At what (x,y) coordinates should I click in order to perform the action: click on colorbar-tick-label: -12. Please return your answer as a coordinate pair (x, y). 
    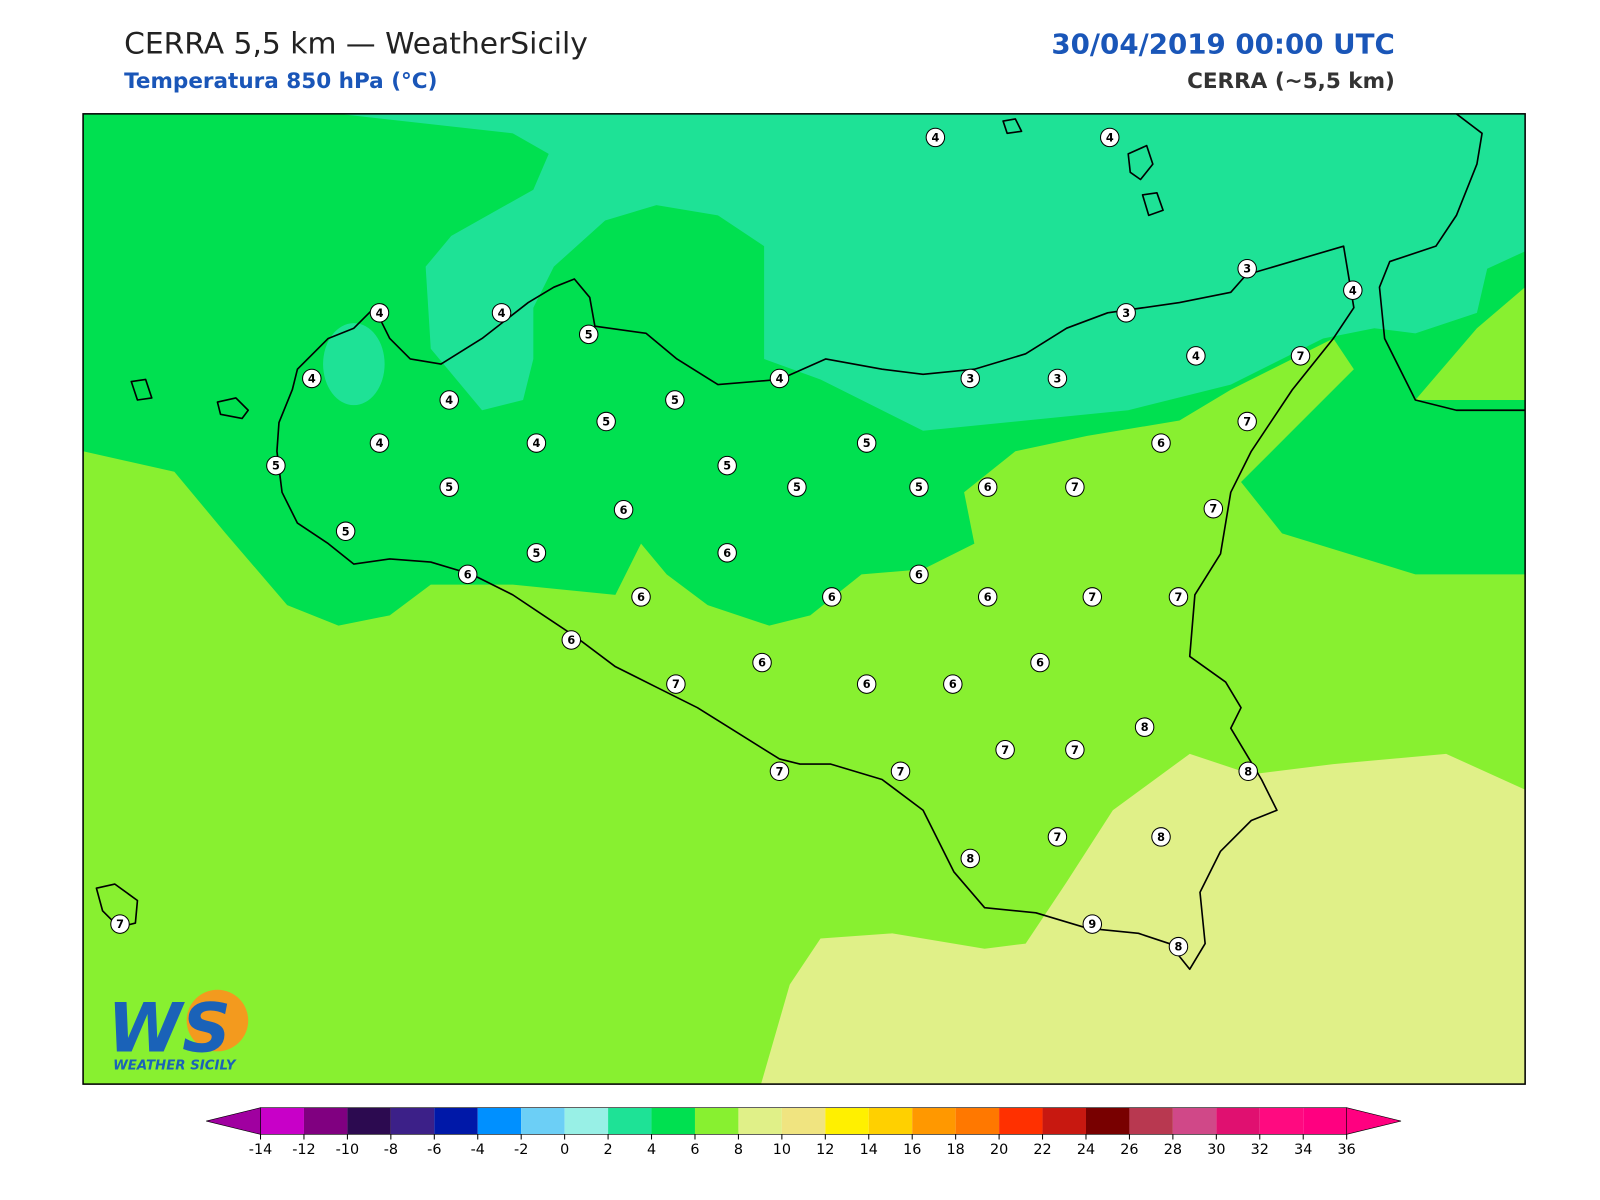
    Looking at the image, I should click on (303, 1150).